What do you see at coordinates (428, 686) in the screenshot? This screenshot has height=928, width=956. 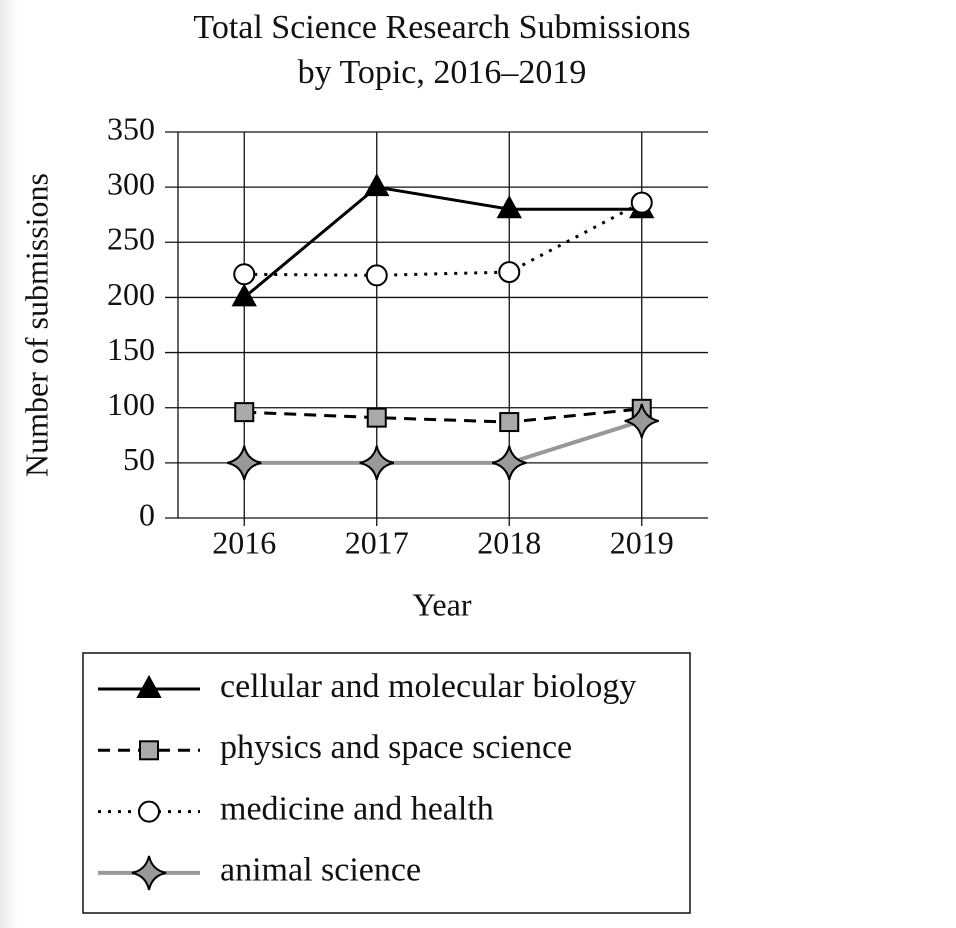 I see `legend-label: cellular and molecular biology` at bounding box center [428, 686].